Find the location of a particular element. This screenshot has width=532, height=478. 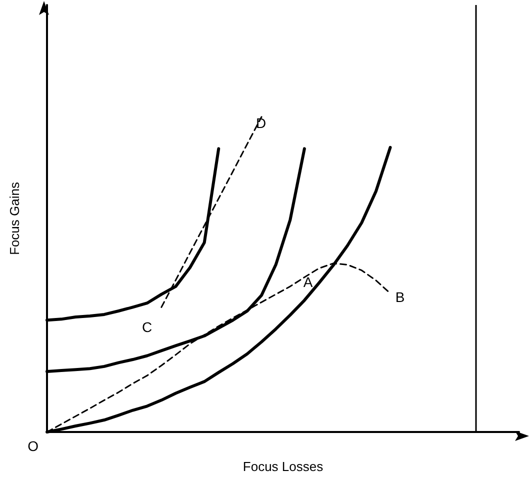

annotation: B is located at coordinates (400, 297).